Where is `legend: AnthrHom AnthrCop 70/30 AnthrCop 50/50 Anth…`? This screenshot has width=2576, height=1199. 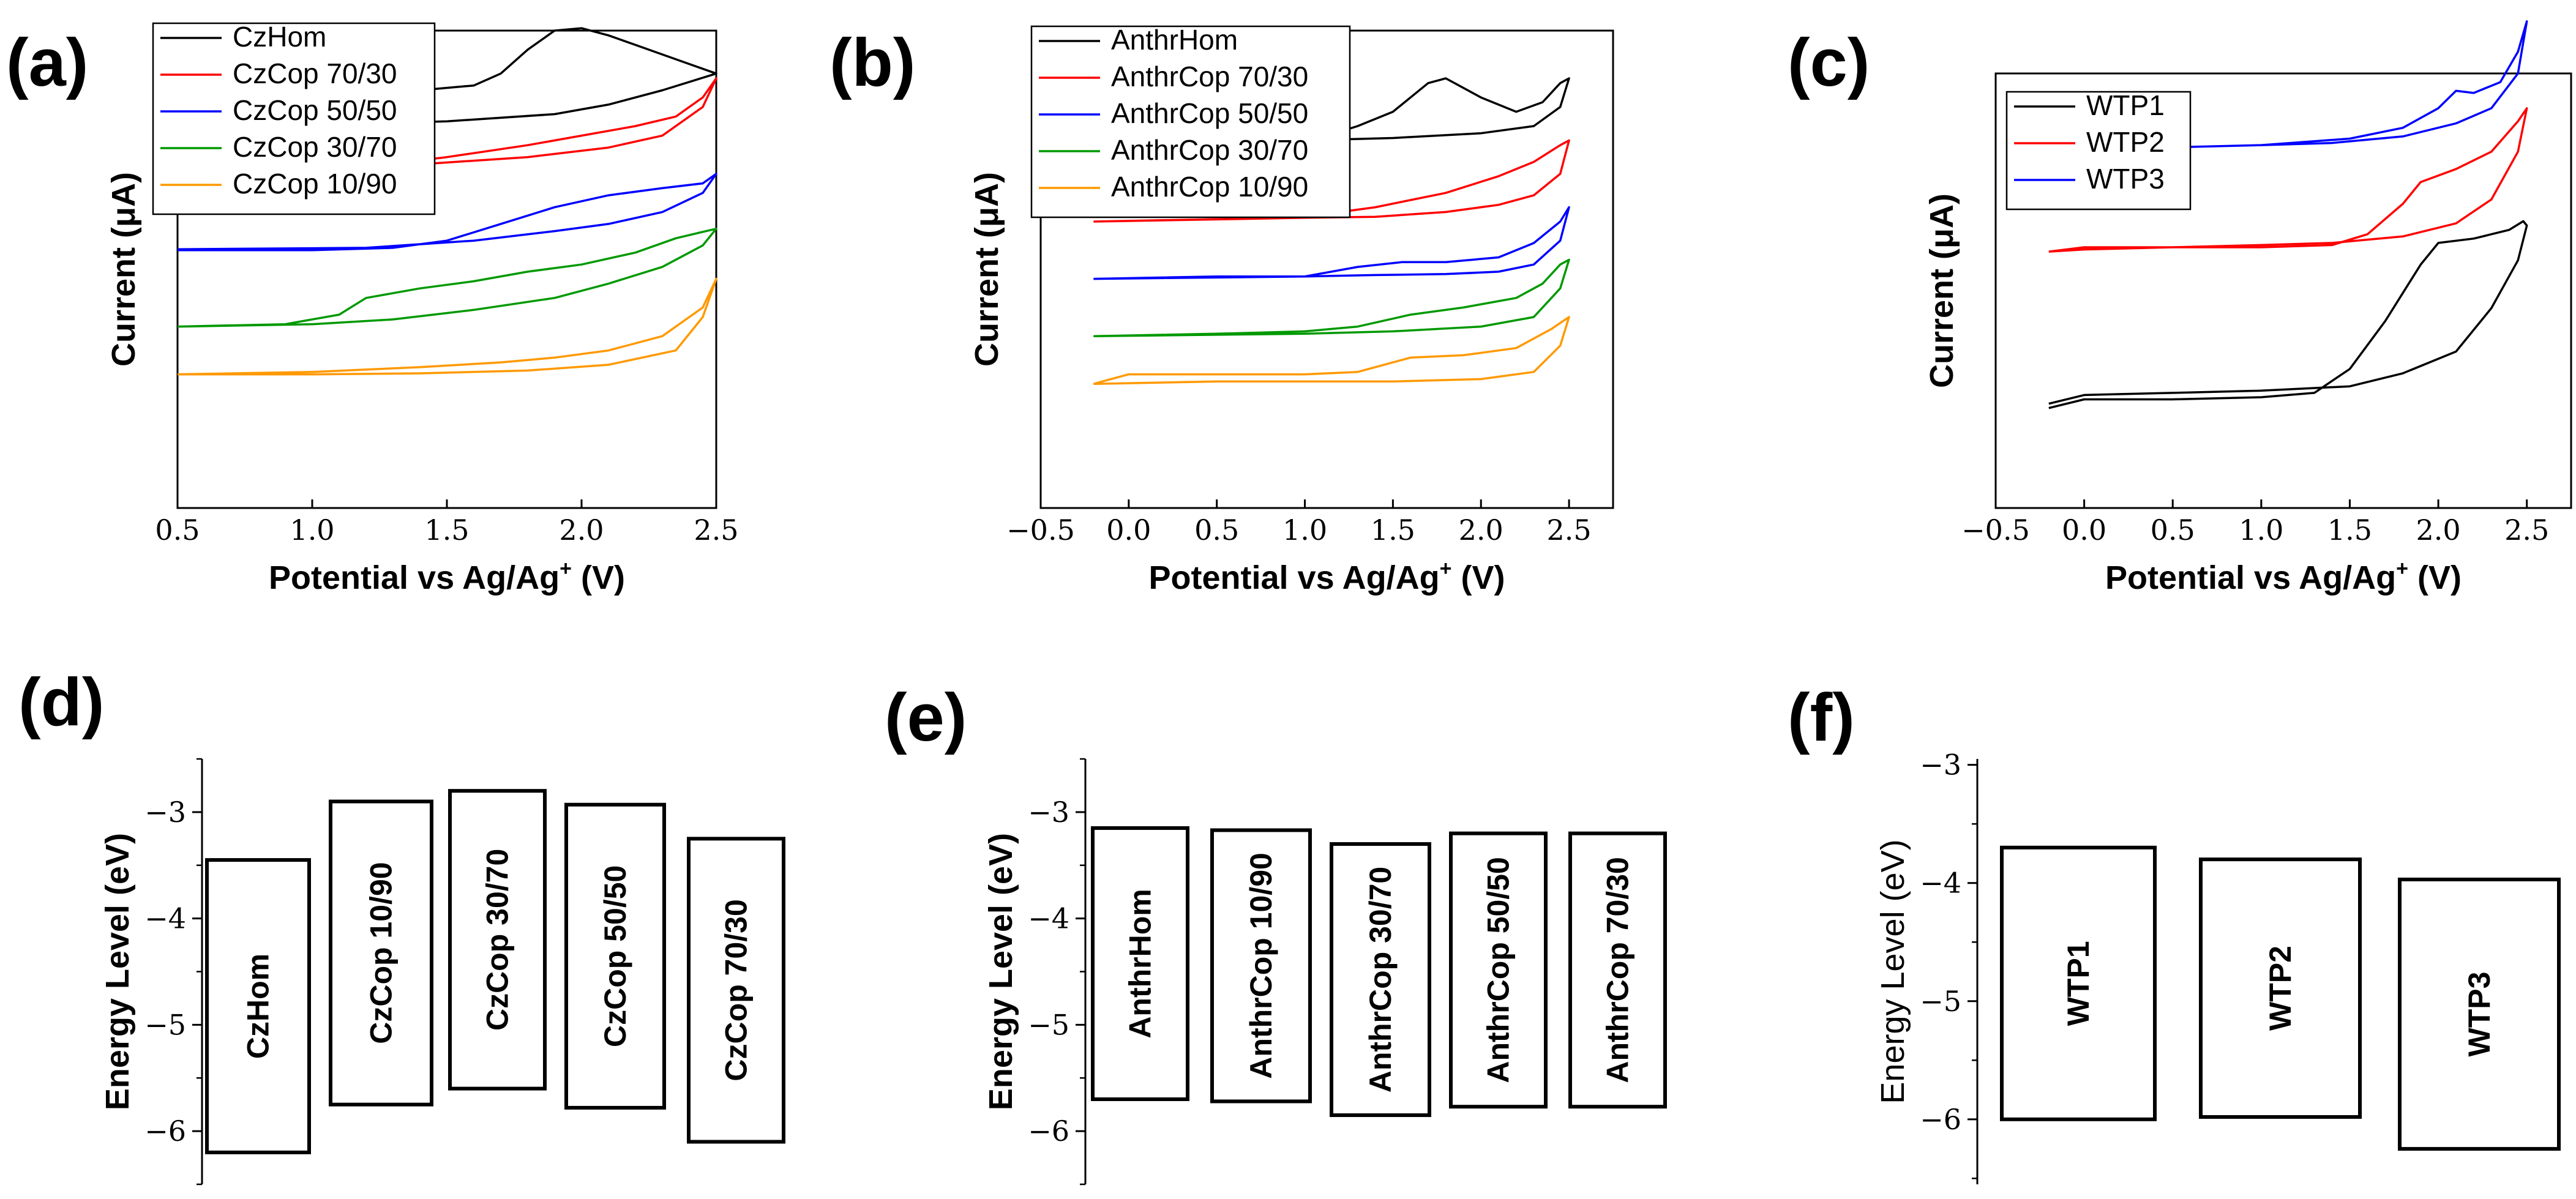
legend: AnthrHom AnthrCop 70/30 AnthrCop 50/50 Anth… is located at coordinates (1190, 121).